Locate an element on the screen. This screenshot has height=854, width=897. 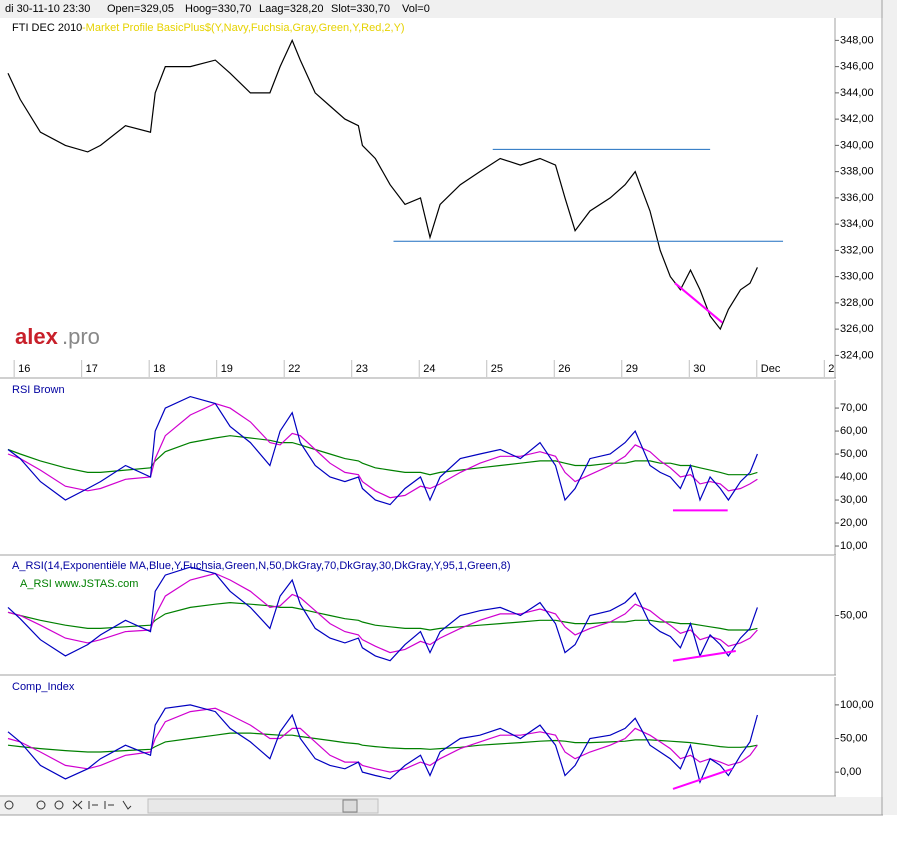
status-high: Hoog=330,70 is located at coordinates (218, 9).